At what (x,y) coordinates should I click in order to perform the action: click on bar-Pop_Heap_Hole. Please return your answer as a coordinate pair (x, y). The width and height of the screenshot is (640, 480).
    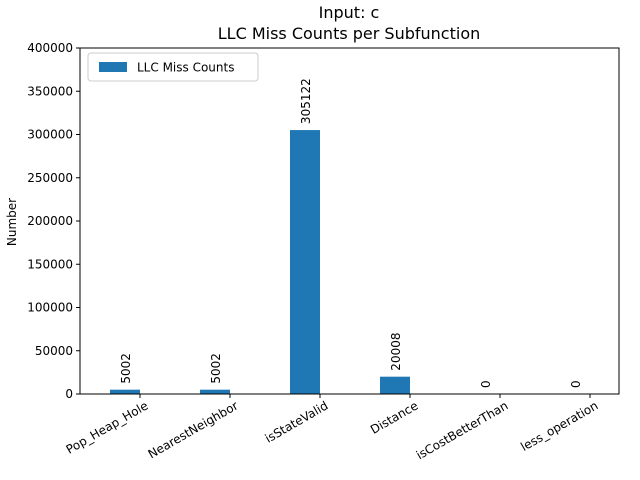
    Looking at the image, I should click on (125, 391).